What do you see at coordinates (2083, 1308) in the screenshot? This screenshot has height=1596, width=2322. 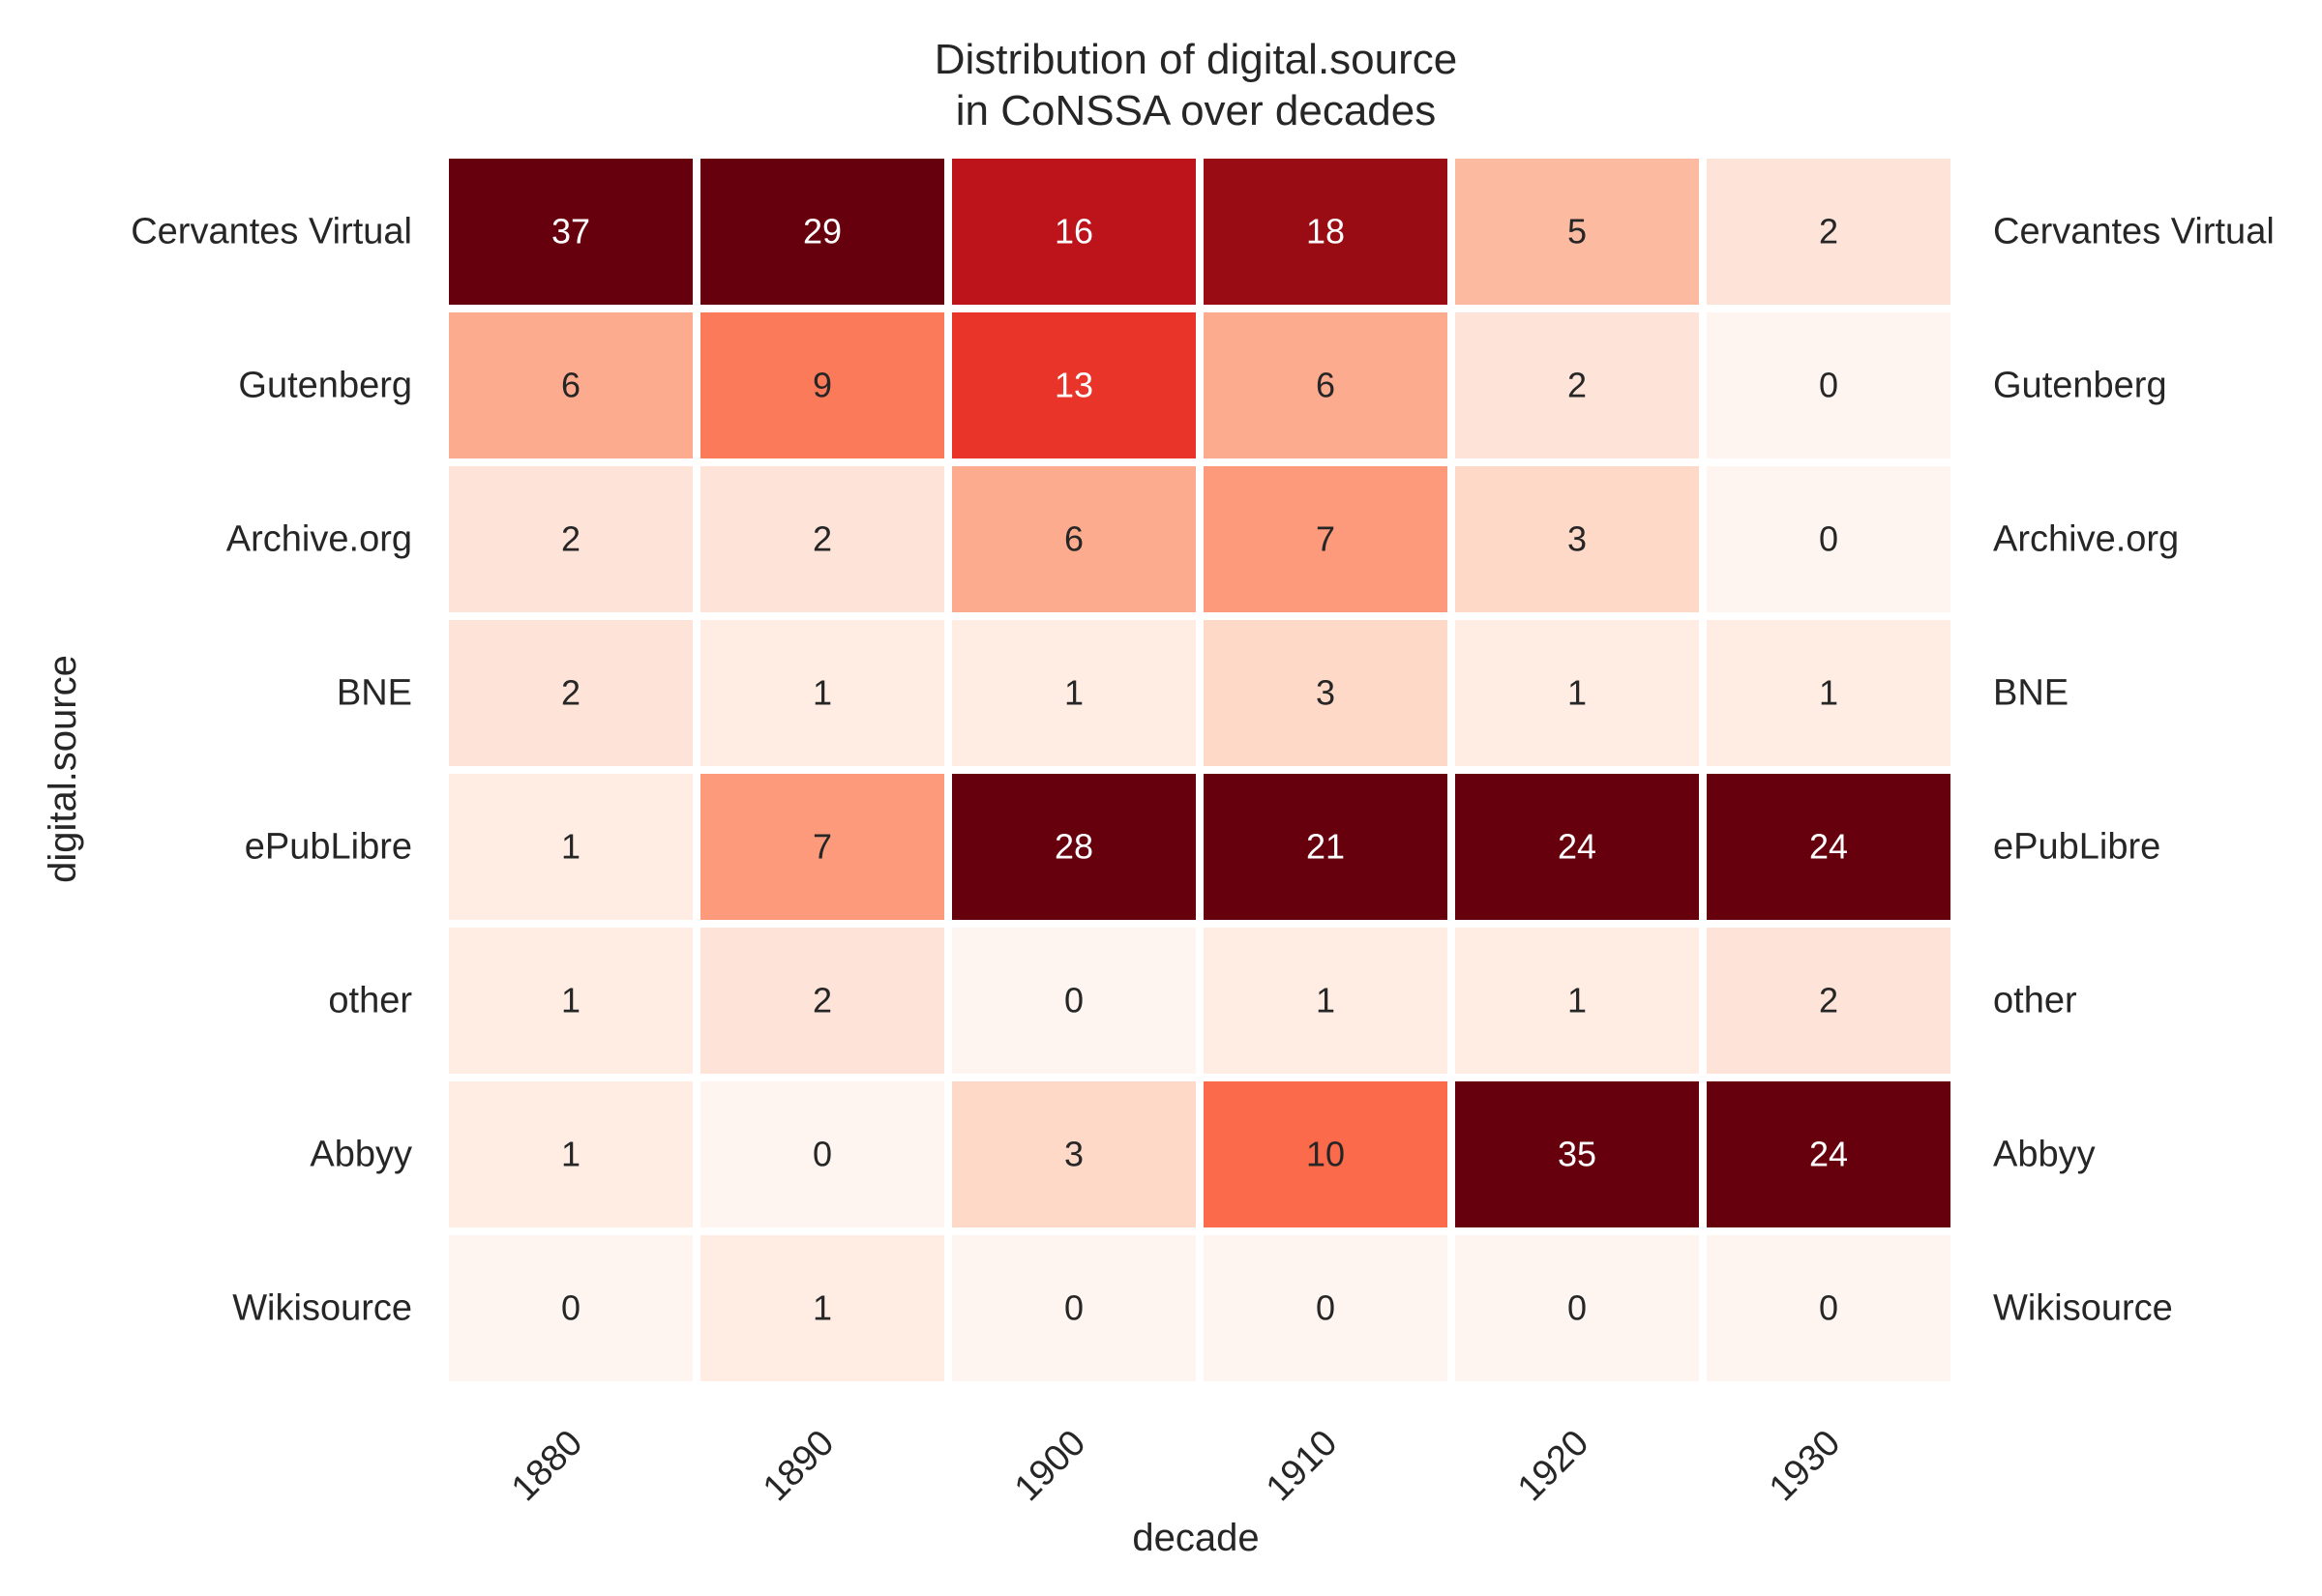 I see `y-tick-label-right: Wikisource` at bounding box center [2083, 1308].